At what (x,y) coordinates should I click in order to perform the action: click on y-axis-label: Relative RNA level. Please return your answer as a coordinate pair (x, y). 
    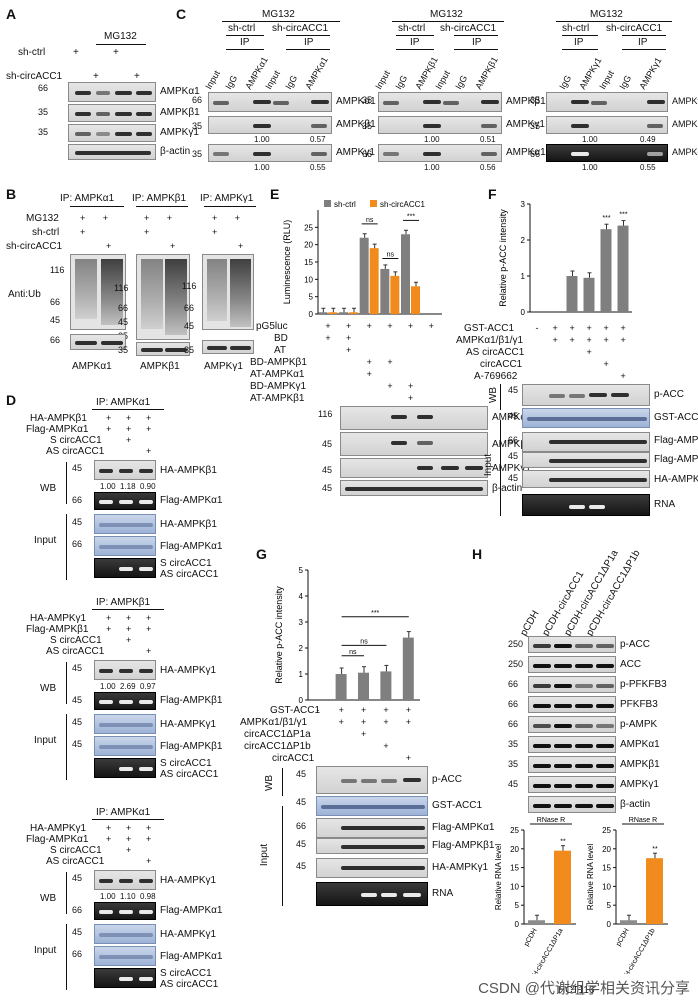
    Looking at the image, I should click on (590, 877).